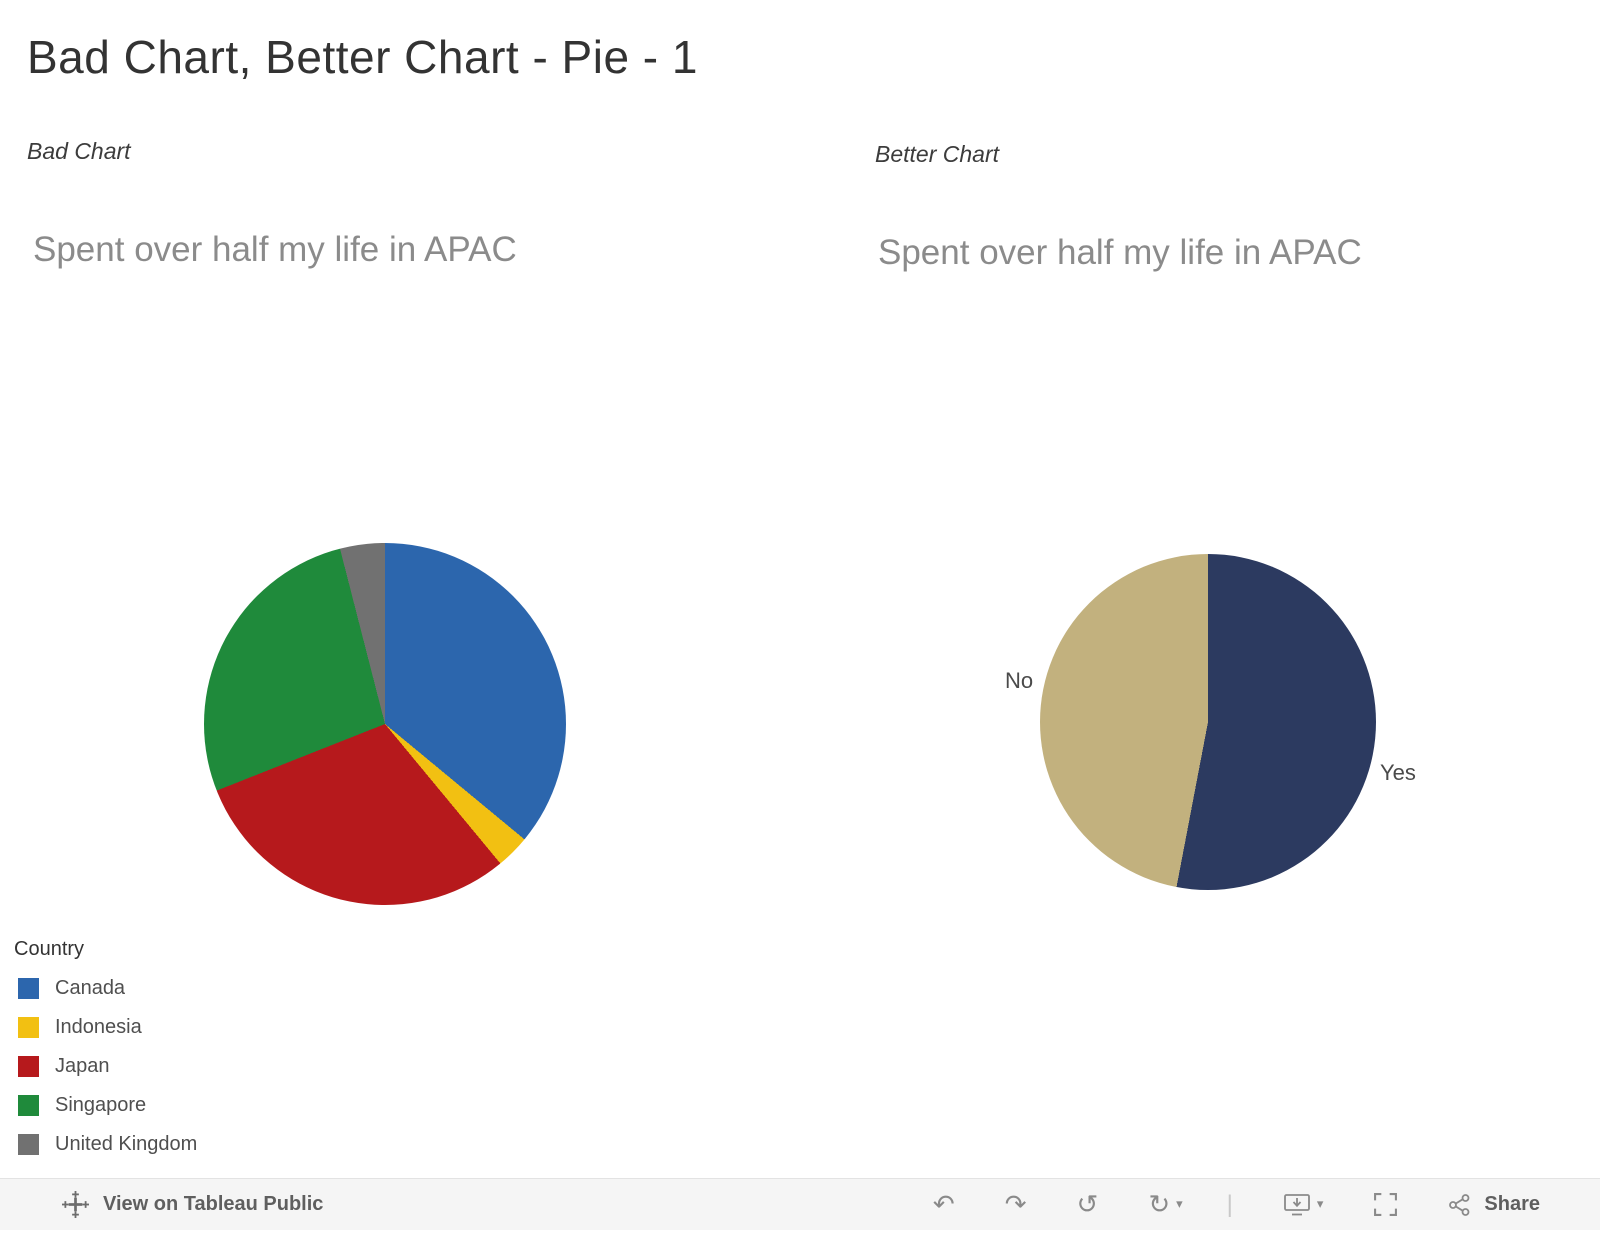 This screenshot has height=1254, width=1600. Describe the element at coordinates (1398, 772) in the screenshot. I see `better-pie-label-yes: Yes` at that location.